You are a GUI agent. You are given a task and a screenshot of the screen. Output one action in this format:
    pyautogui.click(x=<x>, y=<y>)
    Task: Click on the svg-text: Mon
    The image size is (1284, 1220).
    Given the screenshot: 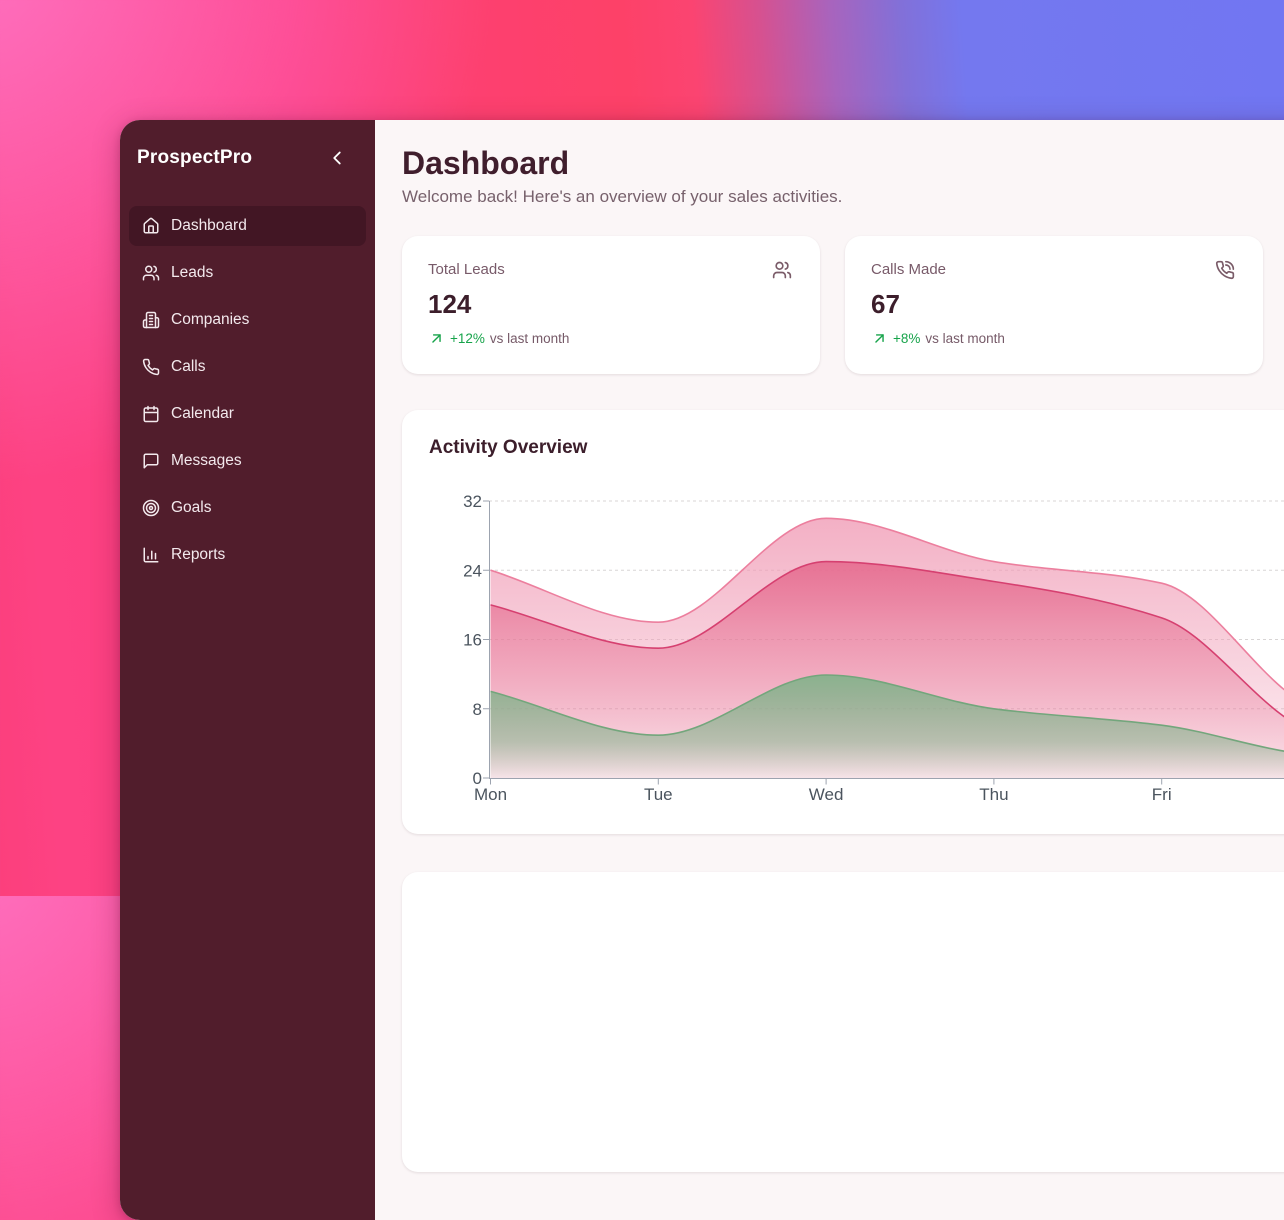 What is the action you would take?
    pyautogui.click(x=490, y=793)
    